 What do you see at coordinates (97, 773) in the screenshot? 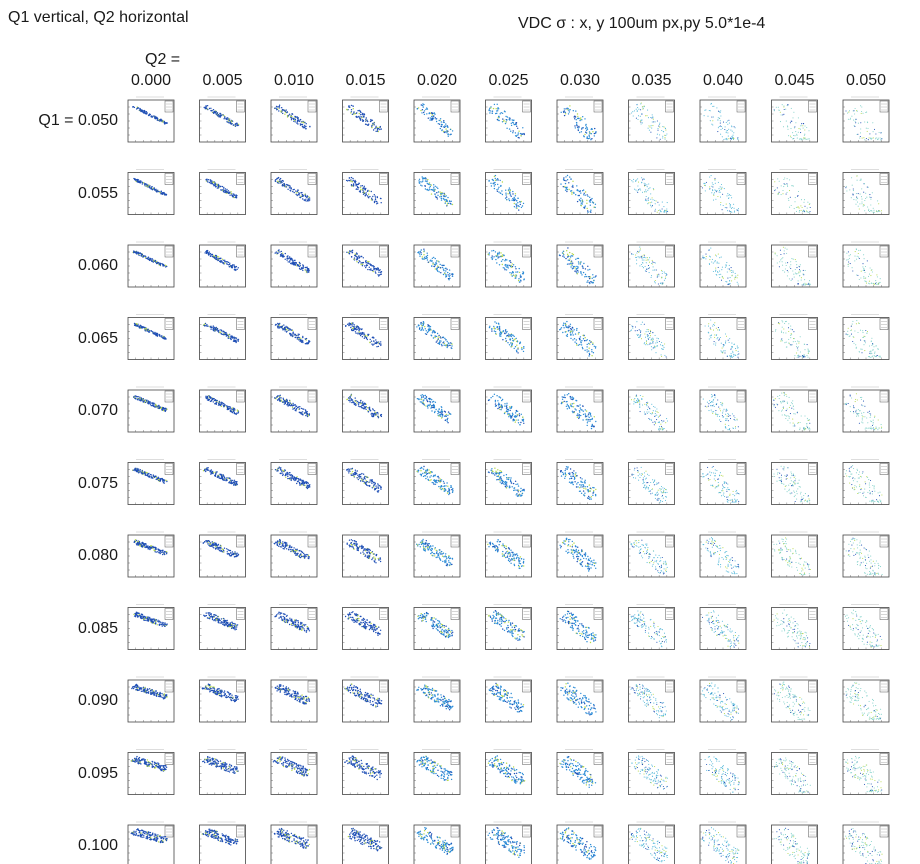
I see `q1-label-9: 0.095` at bounding box center [97, 773].